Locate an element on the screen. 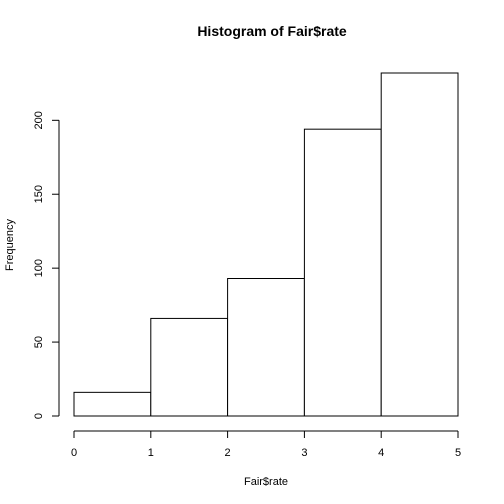 The image size is (504, 504). chart-title: Histogram of Fair$rate is located at coordinates (272, 31).